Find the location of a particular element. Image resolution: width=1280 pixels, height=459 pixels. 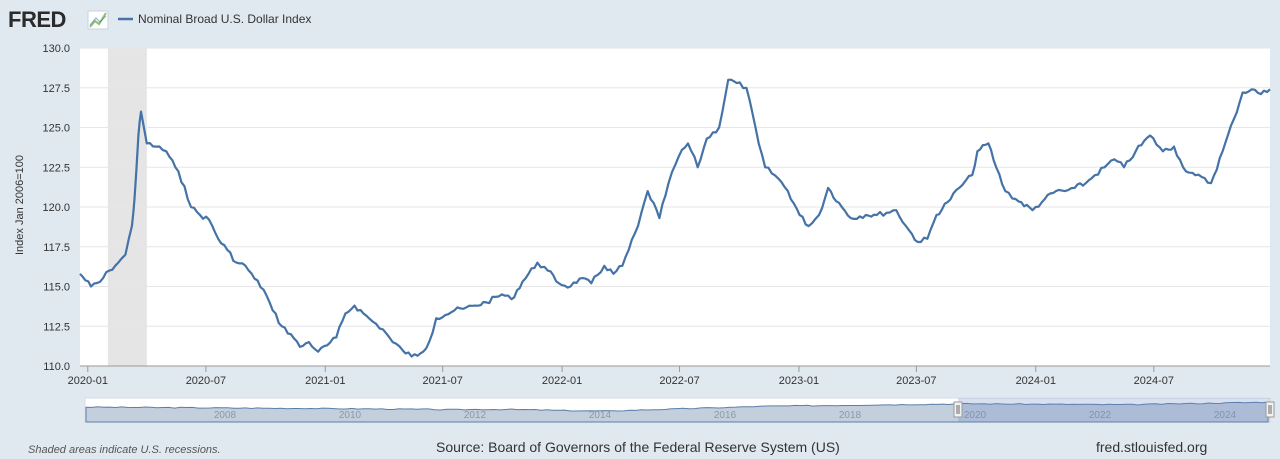

fred-logo-text: FRED is located at coordinates (37, 19).